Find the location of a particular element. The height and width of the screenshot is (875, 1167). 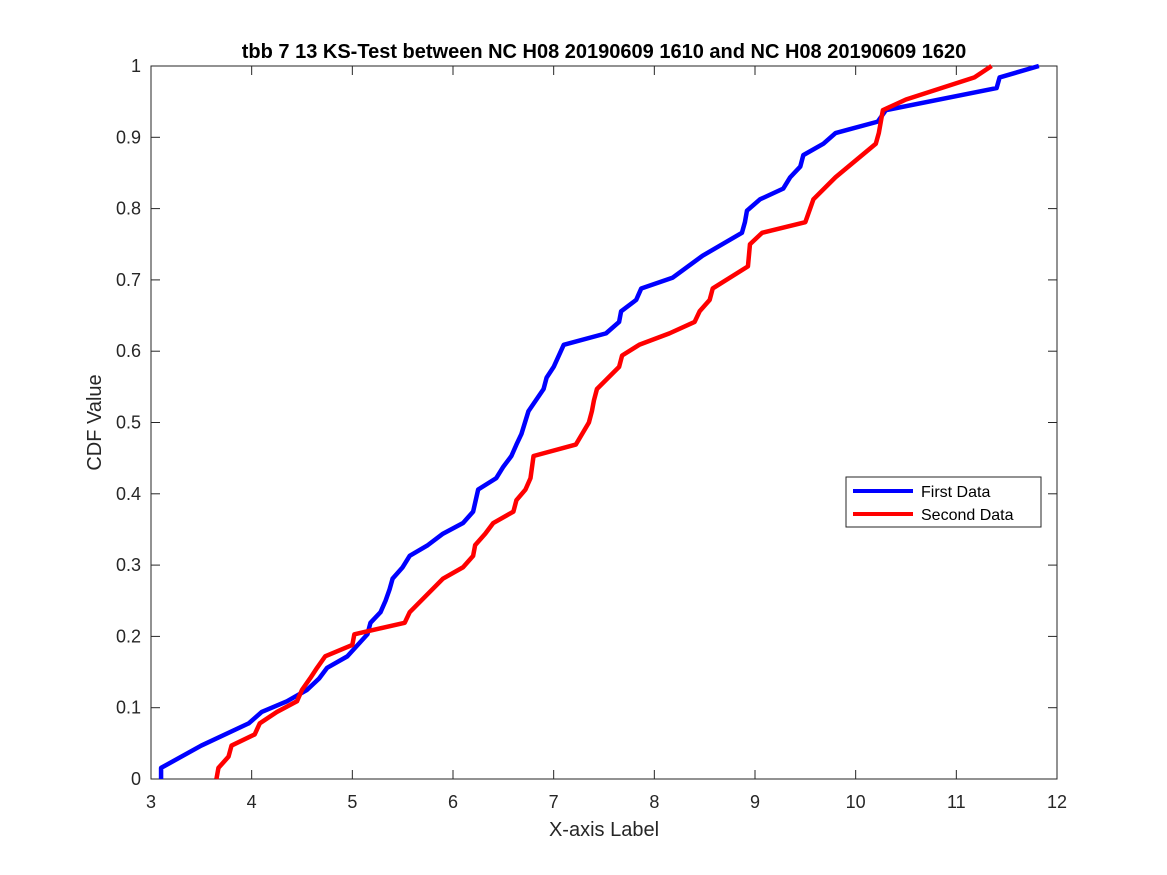

x-tick-label: 4 is located at coordinates (252, 802).